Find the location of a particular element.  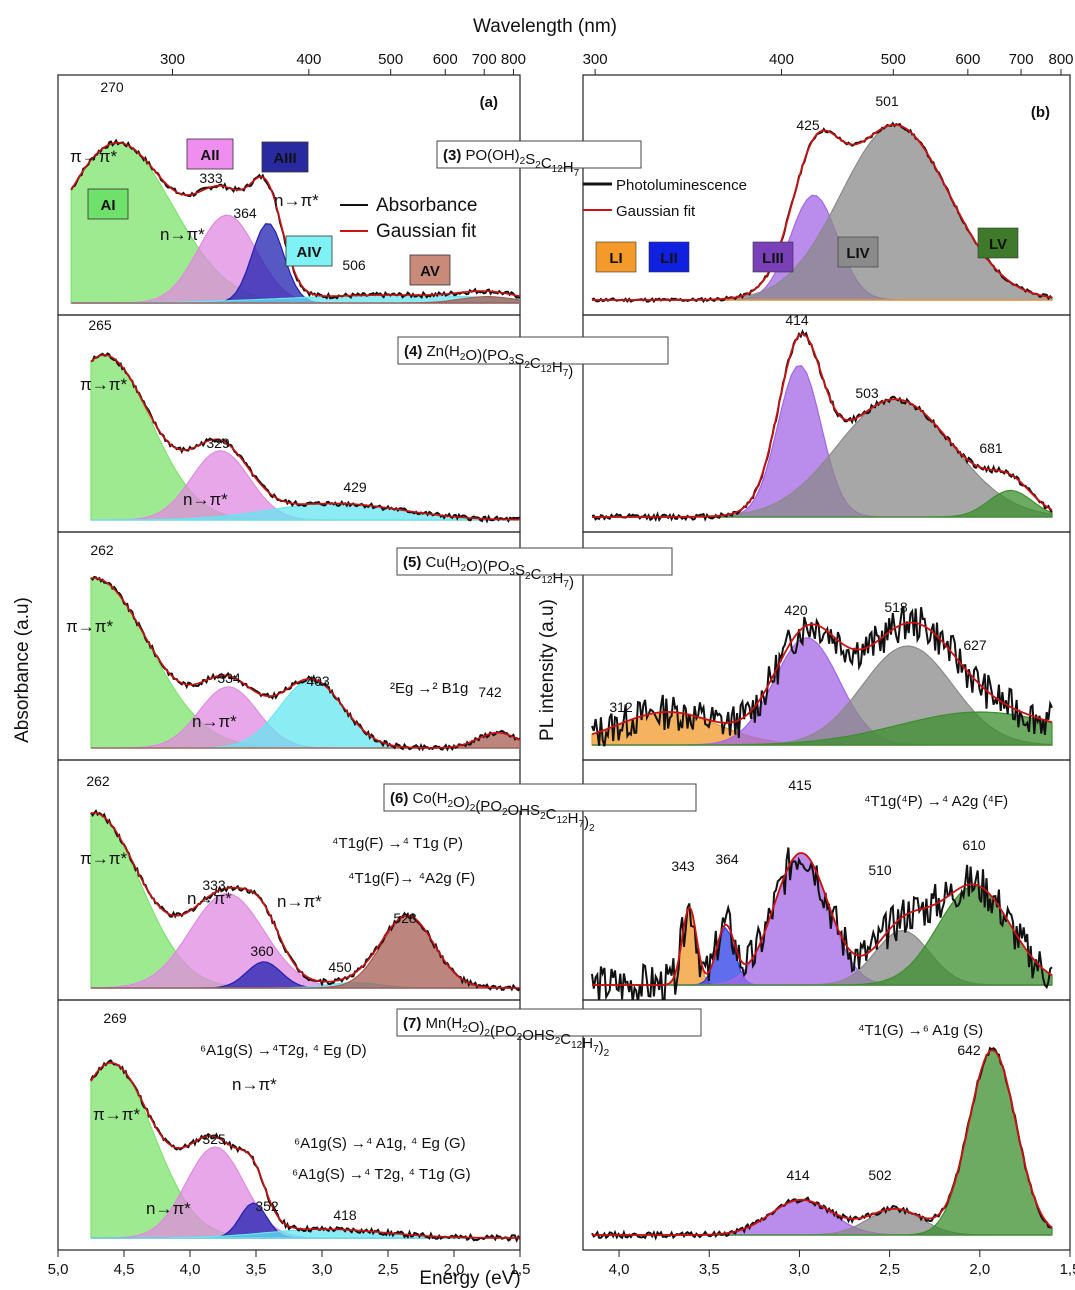

legend-b-photoluminescence: Photoluminescence is located at coordinates (681, 185).